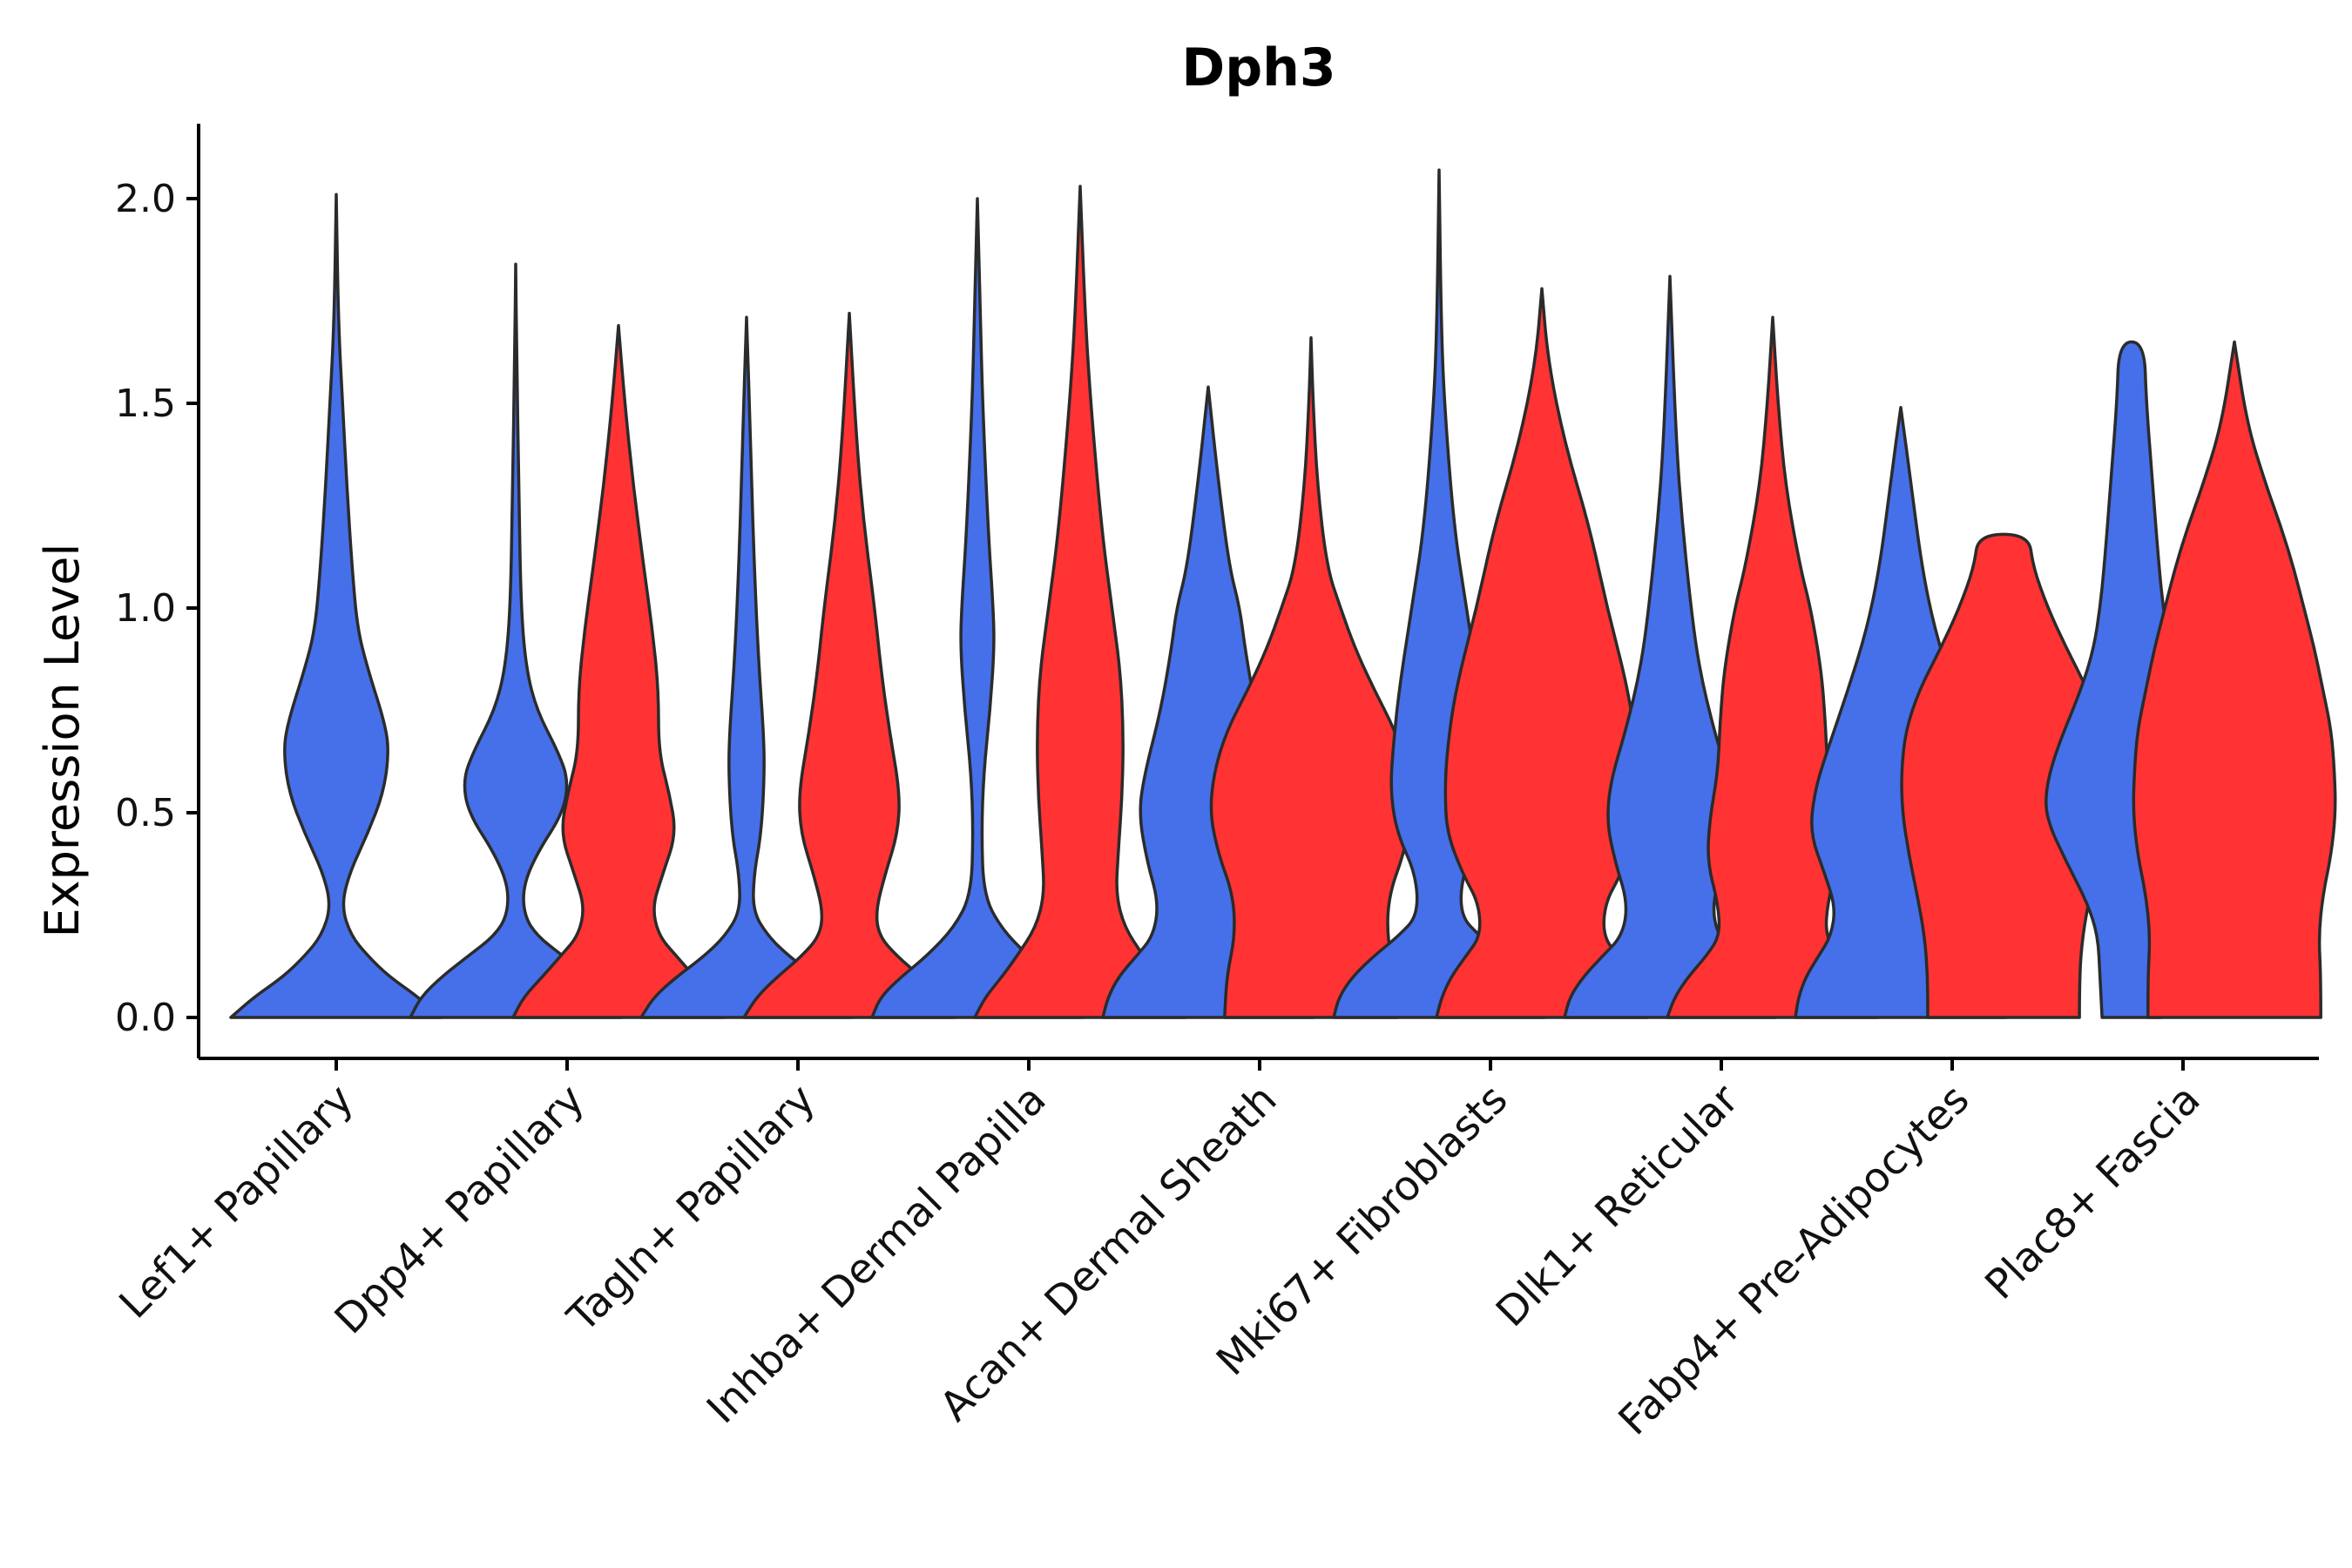 The image size is (2352, 1568). What do you see at coordinates (145, 404) in the screenshot?
I see `y-tick-label: 1.5` at bounding box center [145, 404].